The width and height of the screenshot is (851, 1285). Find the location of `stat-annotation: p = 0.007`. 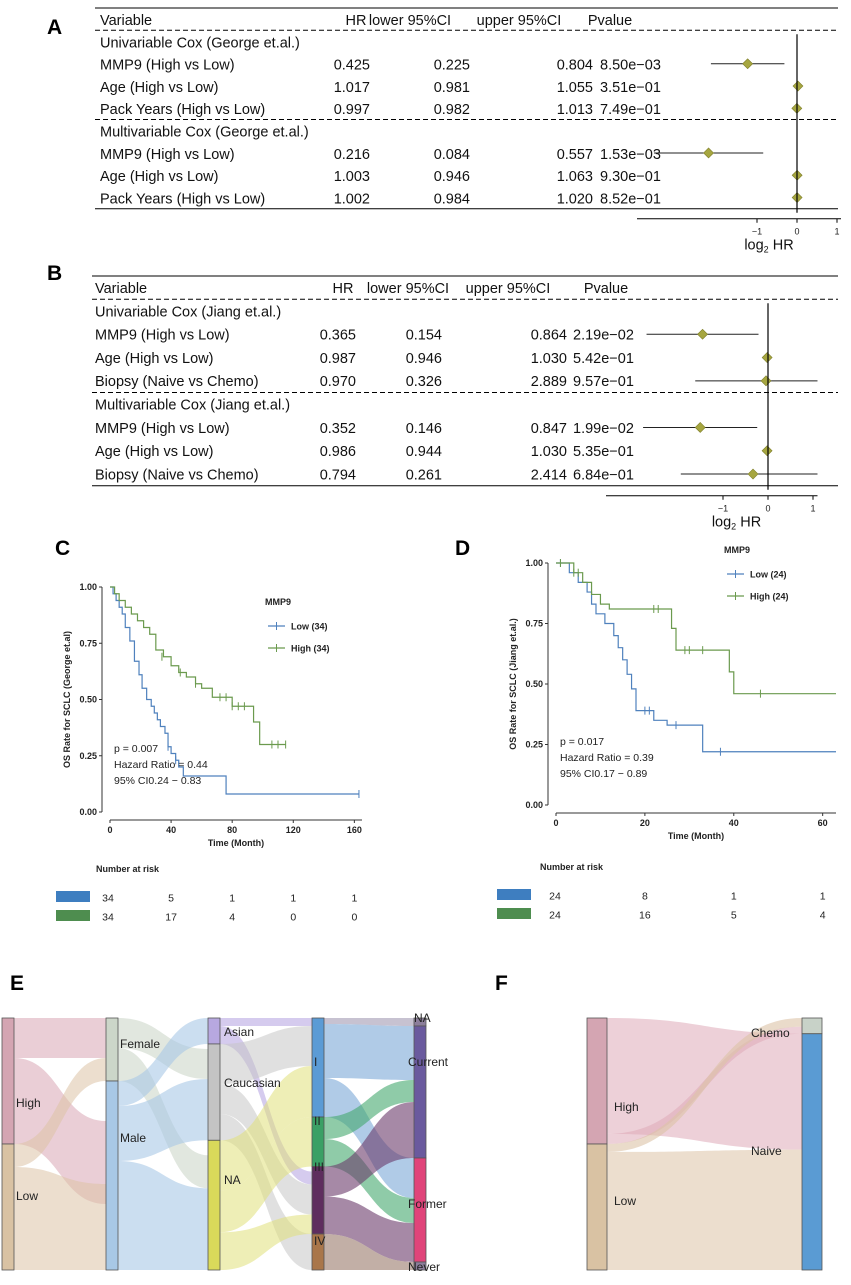

stat-annotation: p = 0.007 is located at coordinates (136, 749).